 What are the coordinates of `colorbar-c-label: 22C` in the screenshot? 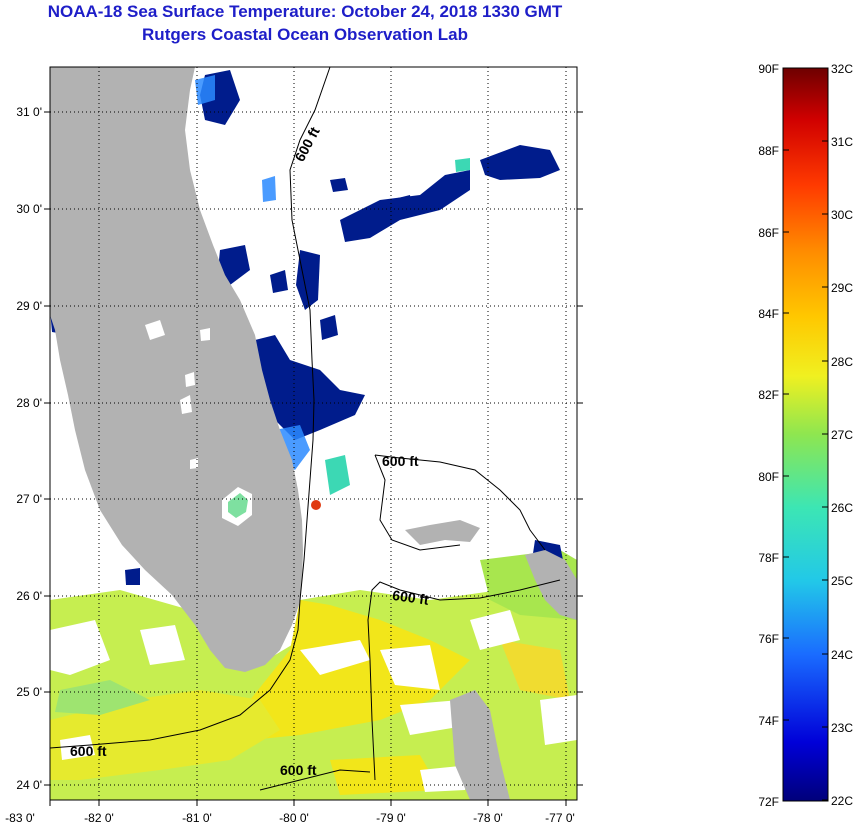 It's located at (842, 801).